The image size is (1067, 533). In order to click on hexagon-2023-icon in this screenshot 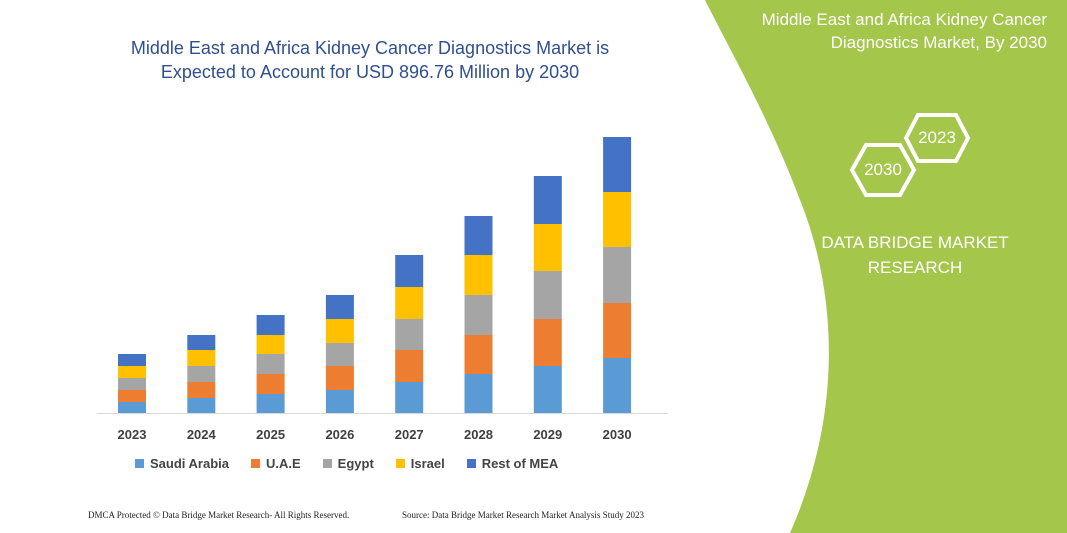, I will do `click(937, 138)`.